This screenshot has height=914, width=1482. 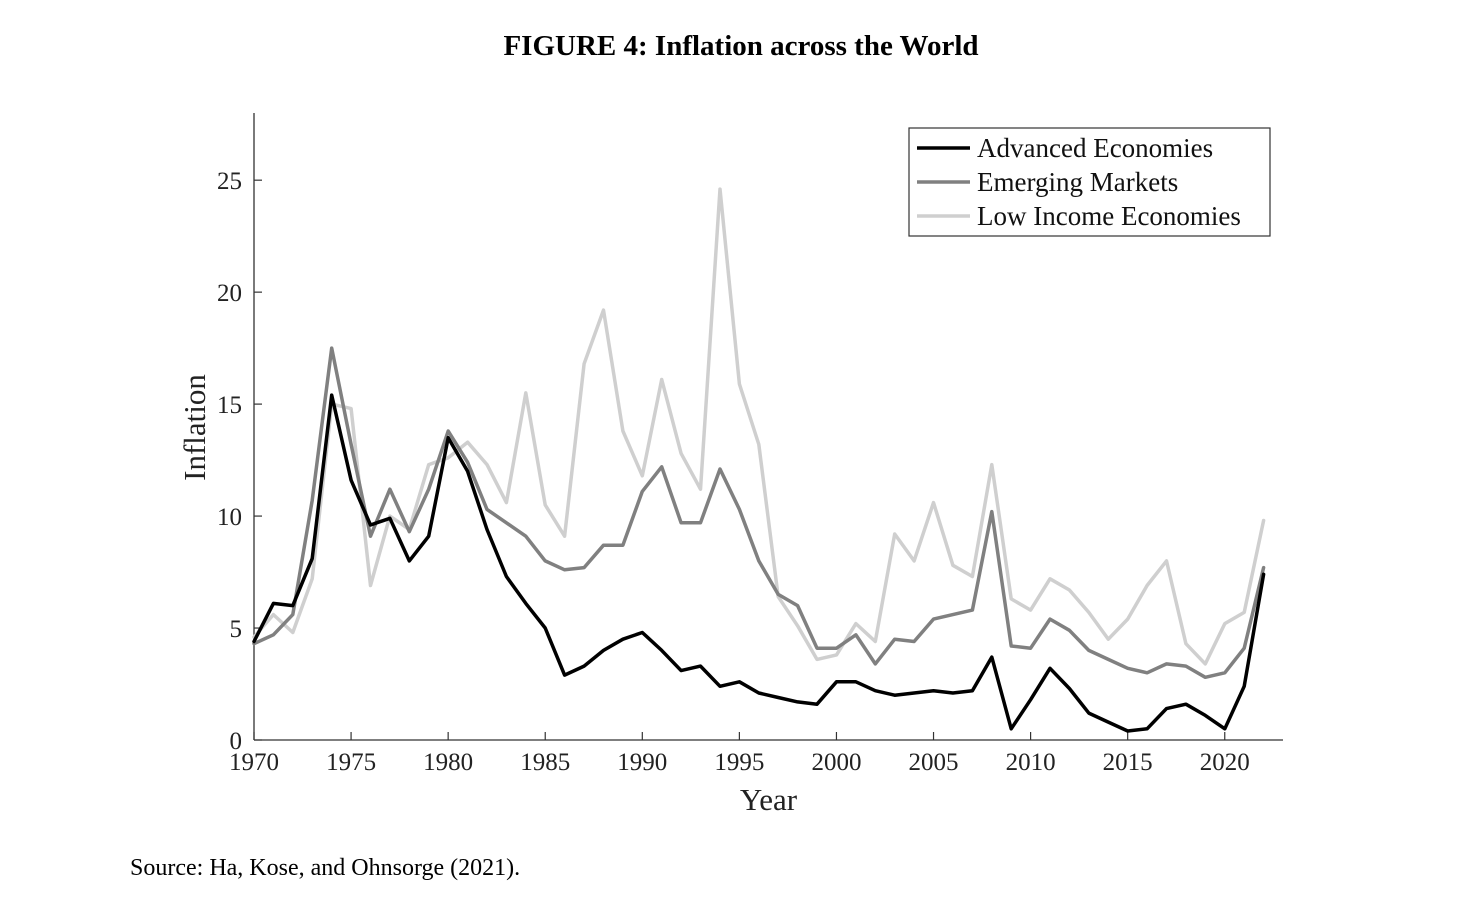 What do you see at coordinates (1031, 762) in the screenshot?
I see `x-tick-label: 2010` at bounding box center [1031, 762].